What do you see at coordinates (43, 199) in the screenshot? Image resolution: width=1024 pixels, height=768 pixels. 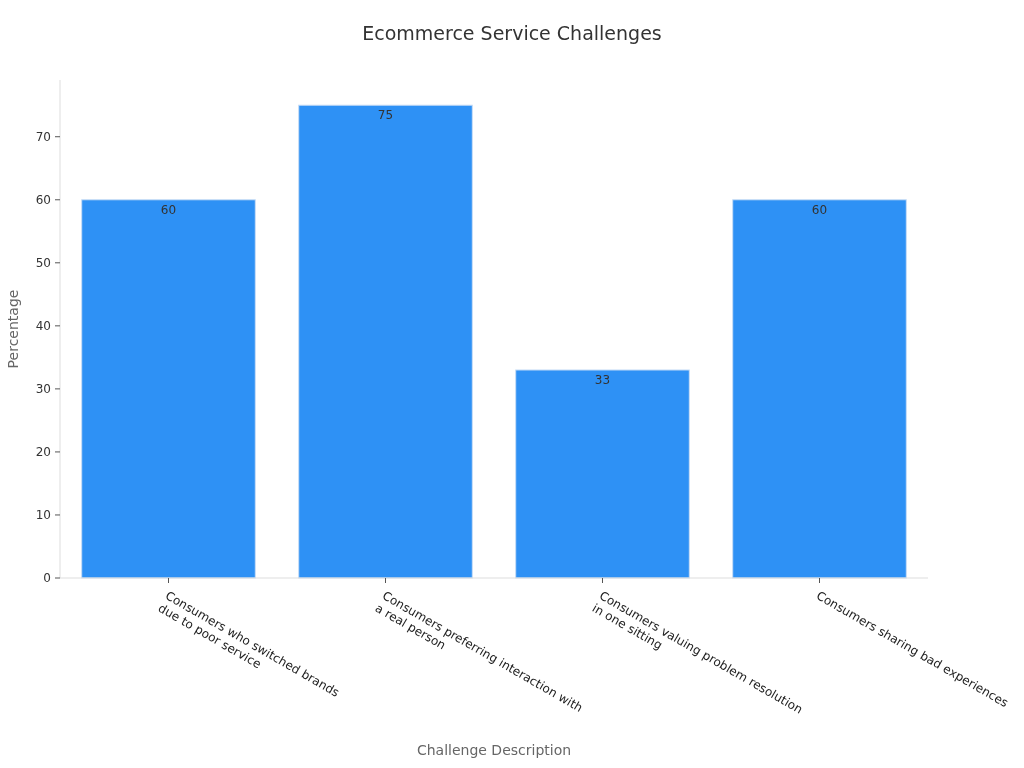 I see `y-tick-label: 60` at bounding box center [43, 199].